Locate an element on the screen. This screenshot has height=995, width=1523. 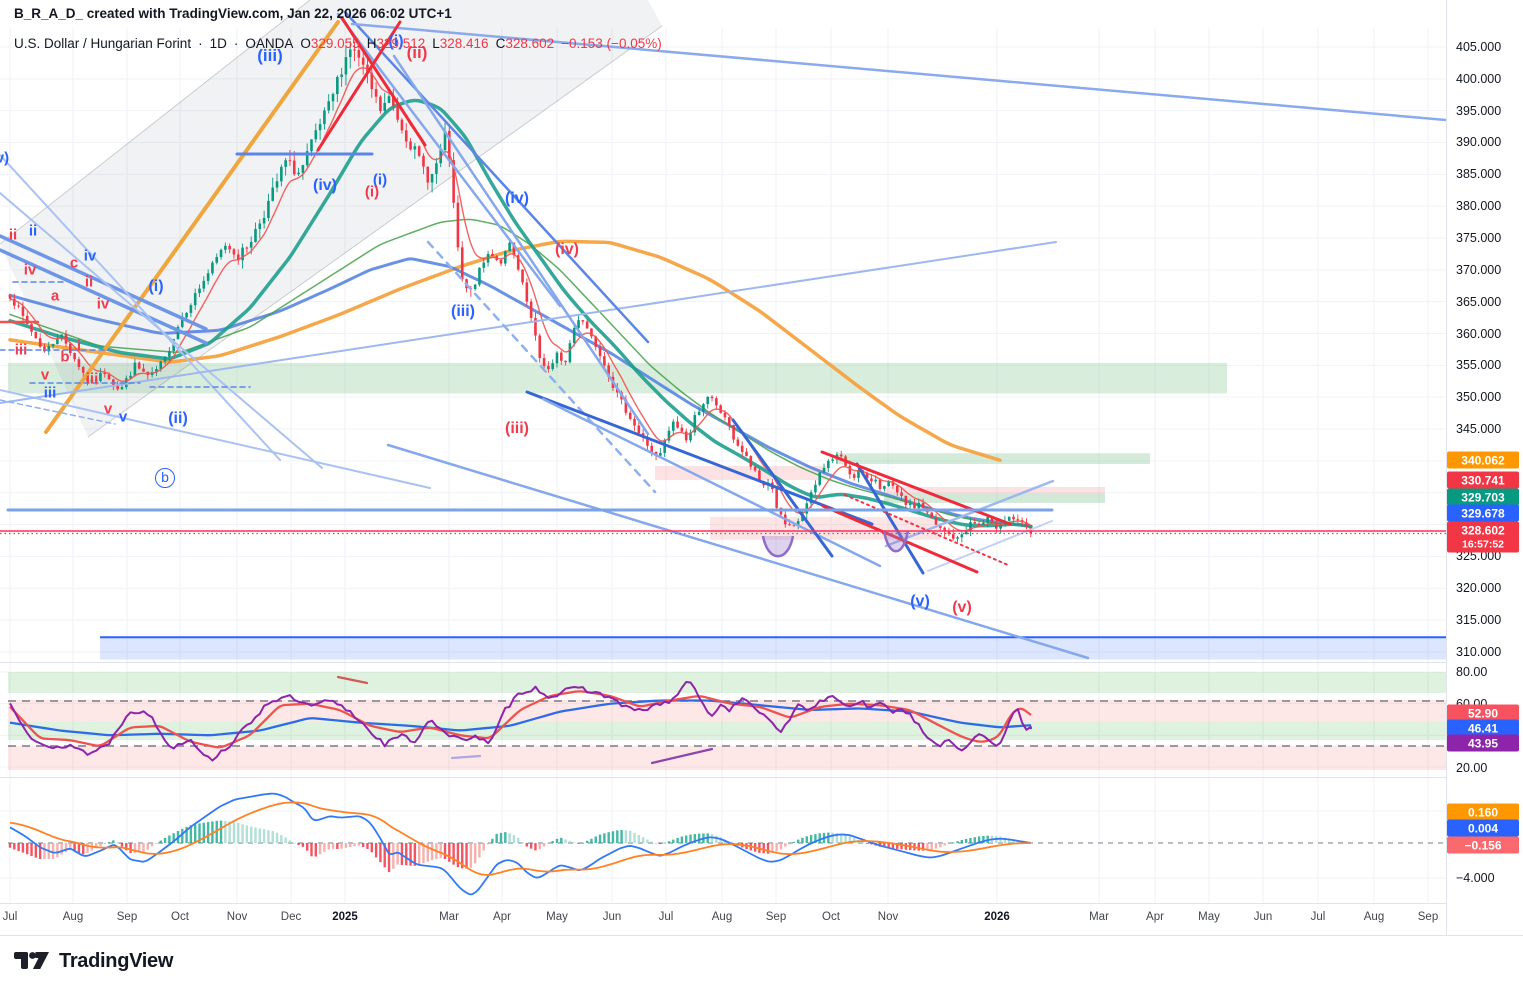
tradingview-branding: TradingView is located at coordinates (93, 961).